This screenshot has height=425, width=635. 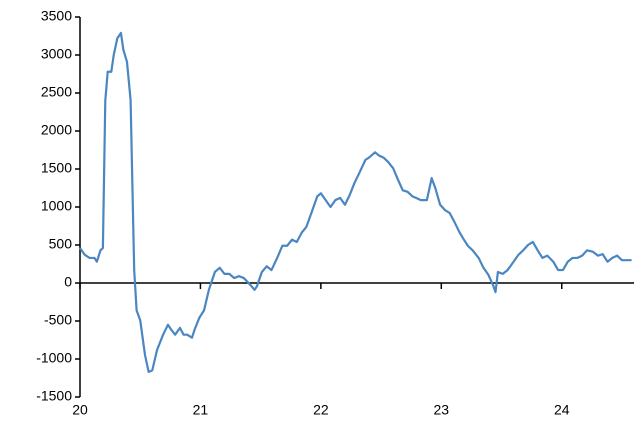 I want to click on y-tick-label: 3000, so click(x=56, y=54).